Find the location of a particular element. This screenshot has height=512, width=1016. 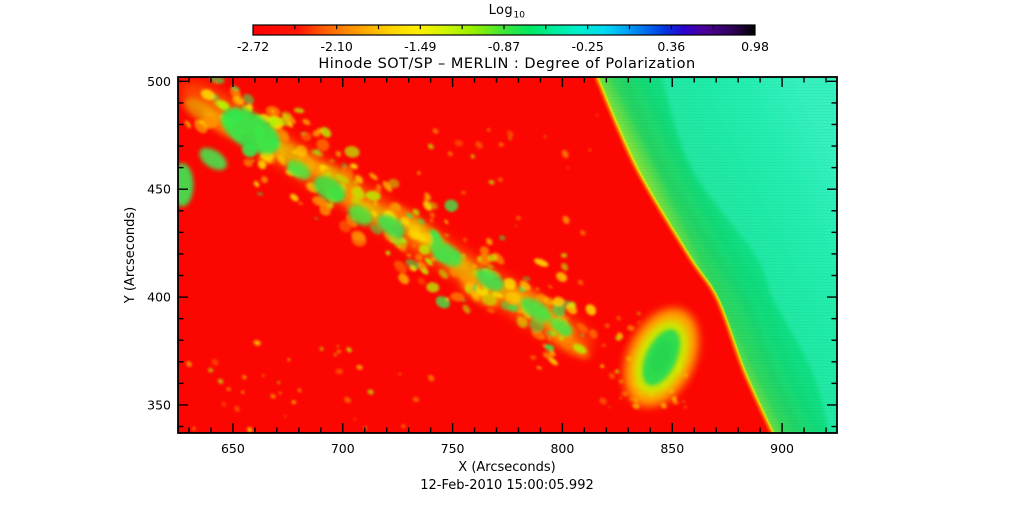

limb-inner-glow is located at coordinates (683, 255).